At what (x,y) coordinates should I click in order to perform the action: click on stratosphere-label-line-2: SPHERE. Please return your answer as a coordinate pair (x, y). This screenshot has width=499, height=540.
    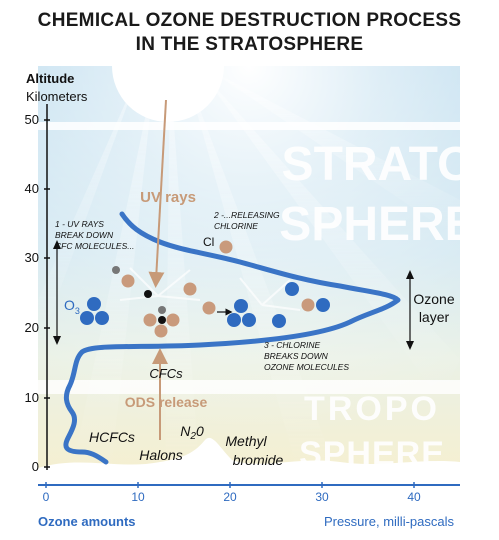
    Looking at the image, I should click on (377, 224).